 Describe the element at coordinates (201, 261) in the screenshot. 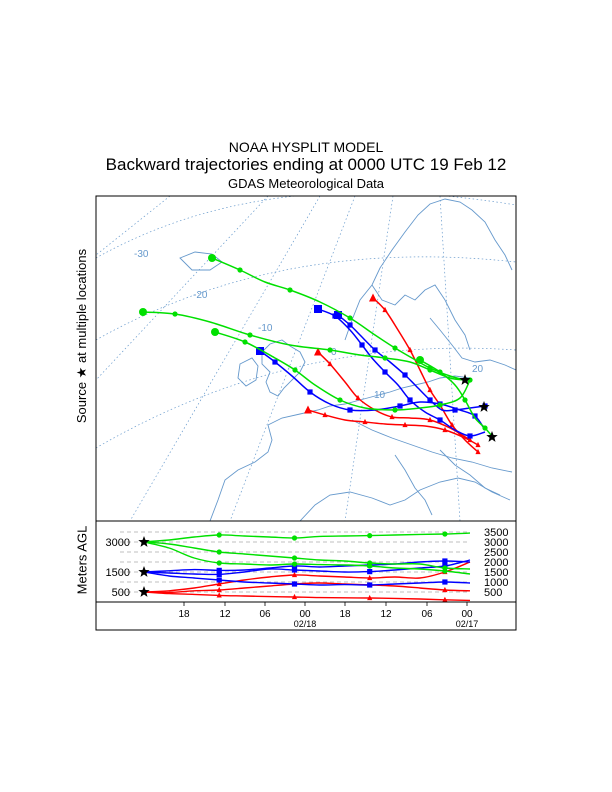

I see `iceland` at that location.